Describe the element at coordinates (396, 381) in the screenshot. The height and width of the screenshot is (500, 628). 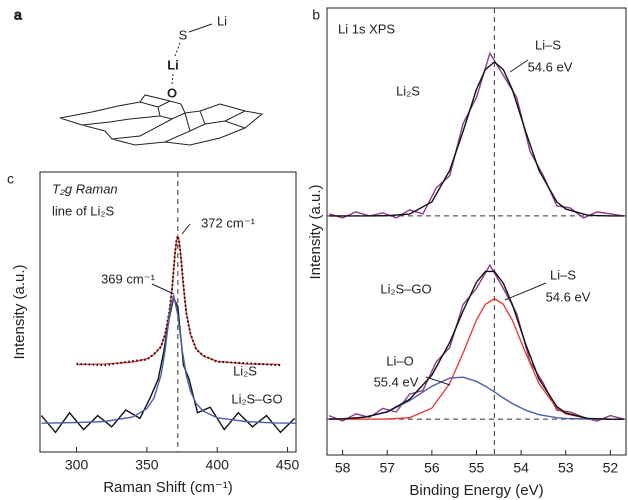
I see `annotation: 55.4 eV` at that location.